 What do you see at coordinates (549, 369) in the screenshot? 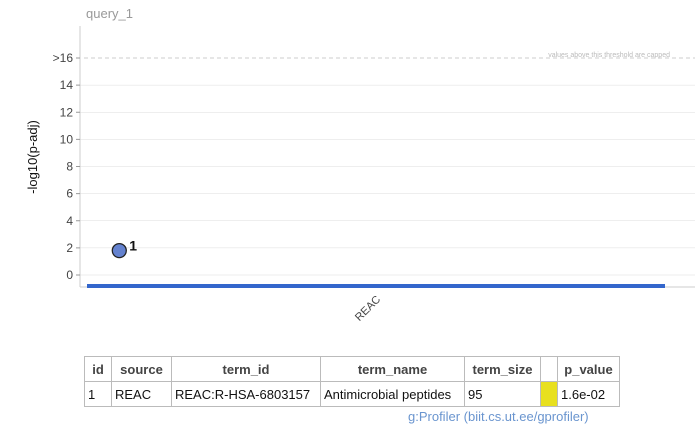
I see `header-swatch` at bounding box center [549, 369].